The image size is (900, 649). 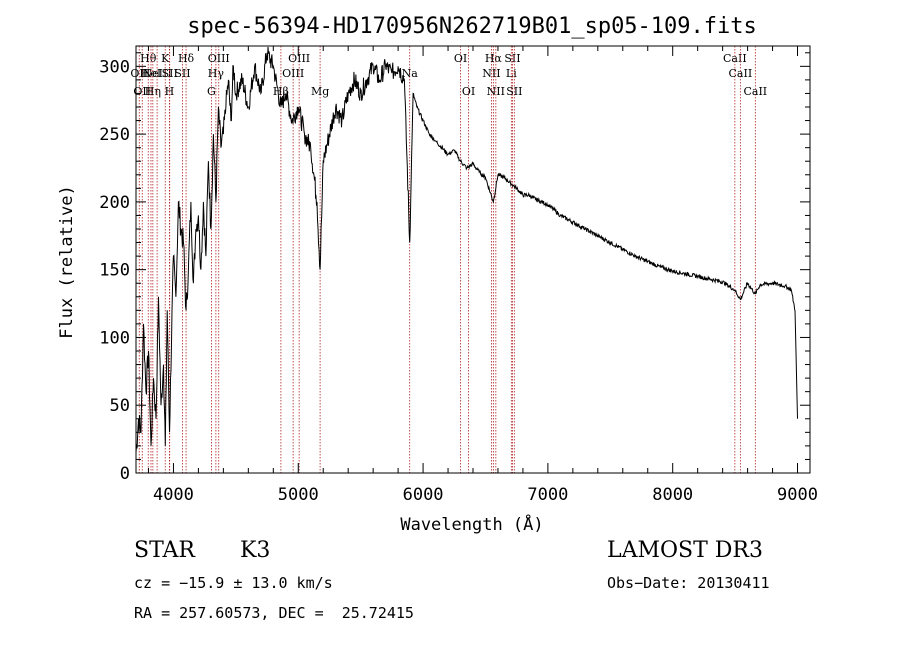 What do you see at coordinates (423, 495) in the screenshot?
I see `x-tick-label: 6000` at bounding box center [423, 495].